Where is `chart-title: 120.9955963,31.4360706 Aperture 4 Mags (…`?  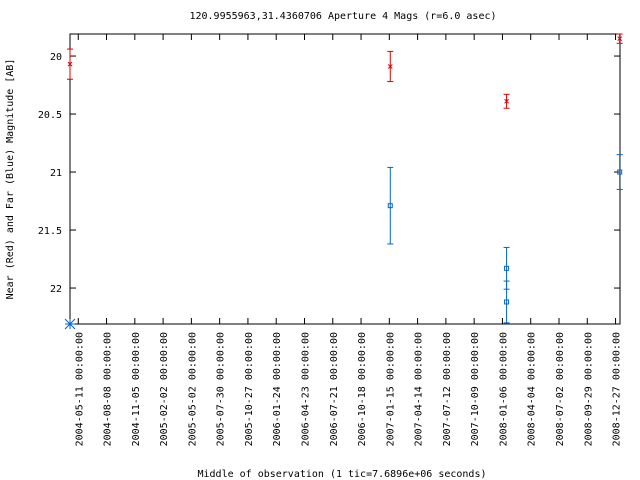
chart-title: 120.9955963,31.4360706 Aperture 4 Mags (… is located at coordinates (342, 16).